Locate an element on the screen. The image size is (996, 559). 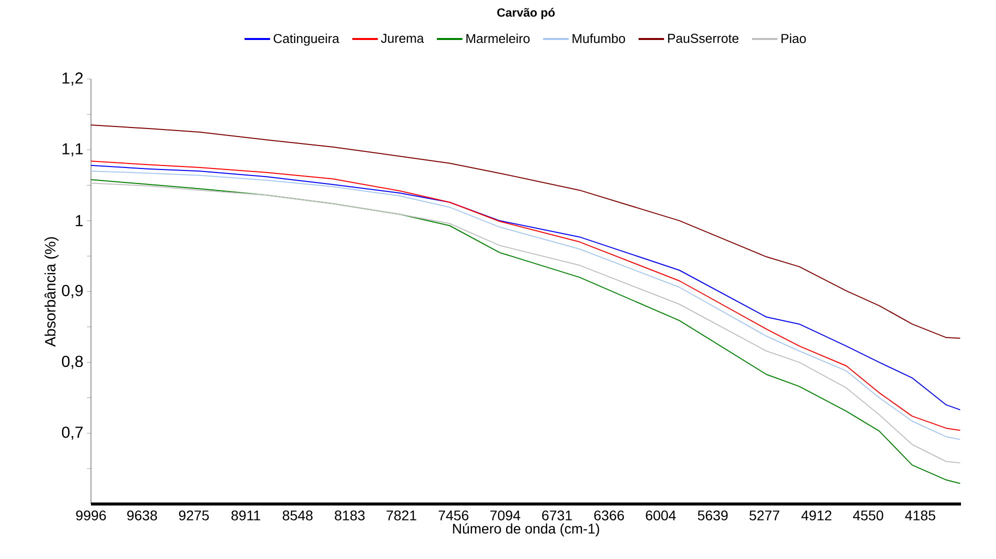
x-tick-label: 9996 is located at coordinates (91, 515).